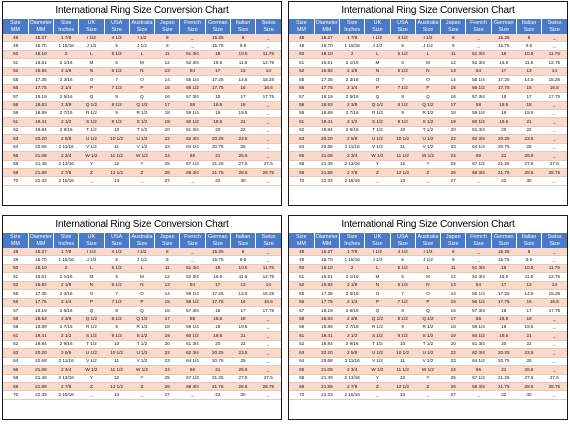 The image size is (570, 425). What do you see at coordinates (16, 114) in the screenshot?
I see `table-cell: 59` at bounding box center [16, 114].